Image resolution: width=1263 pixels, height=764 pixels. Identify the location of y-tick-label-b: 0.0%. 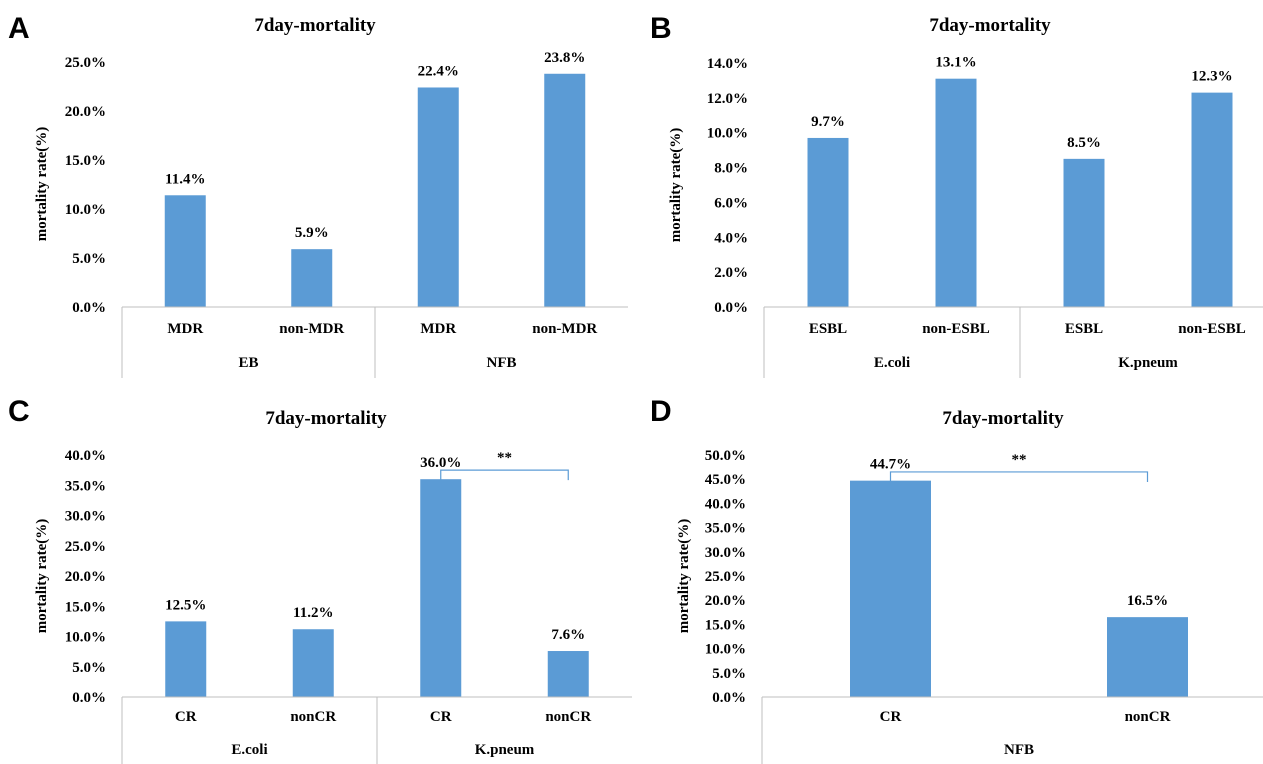
(731, 308).